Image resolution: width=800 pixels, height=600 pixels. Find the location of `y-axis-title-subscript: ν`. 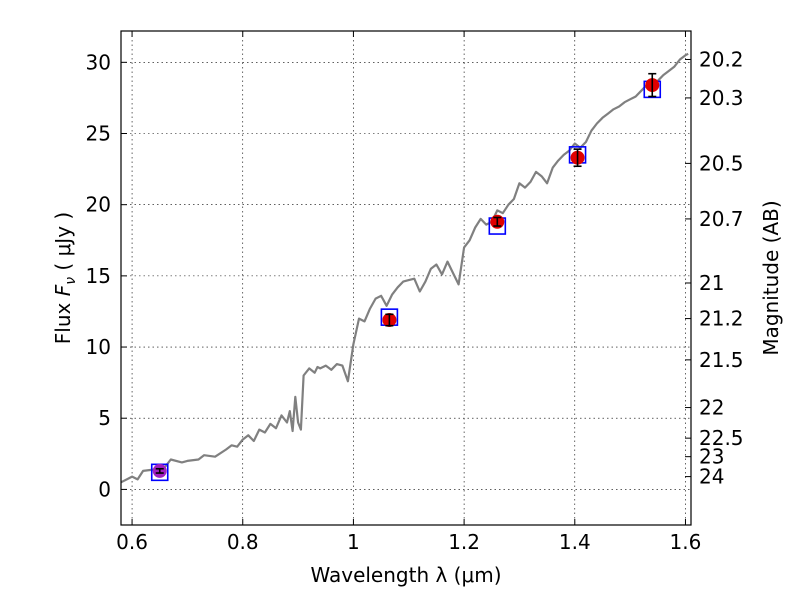

y-axis-title-subscript: ν is located at coordinates (71, 281).